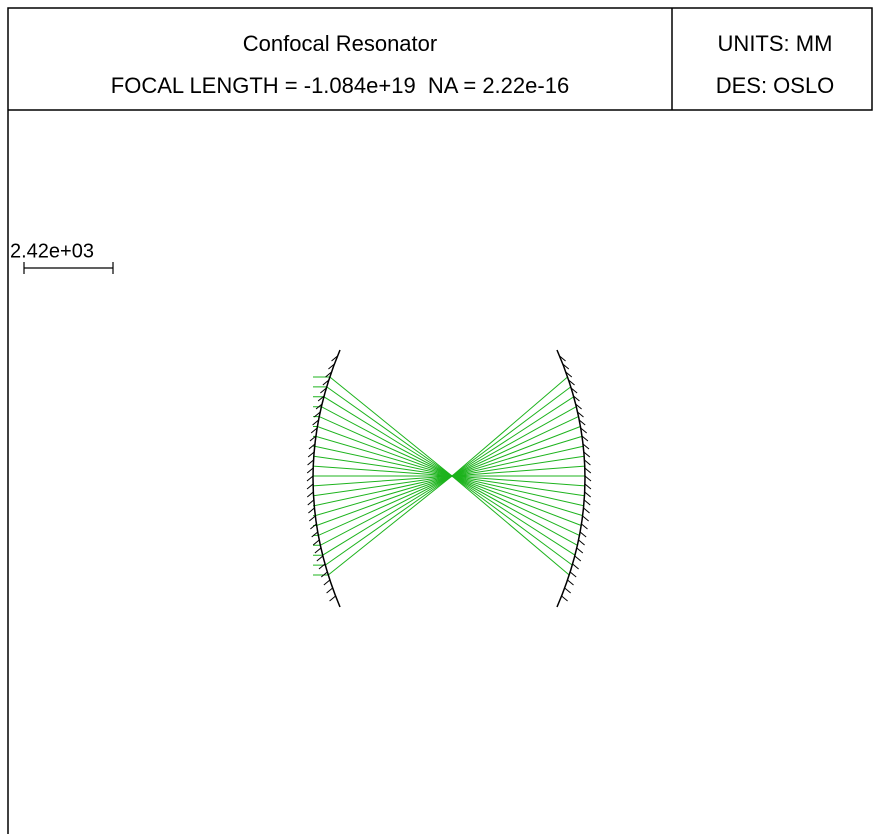 This screenshot has height=834, width=880. I want to click on title: Confocal Resonator, so click(340, 43).